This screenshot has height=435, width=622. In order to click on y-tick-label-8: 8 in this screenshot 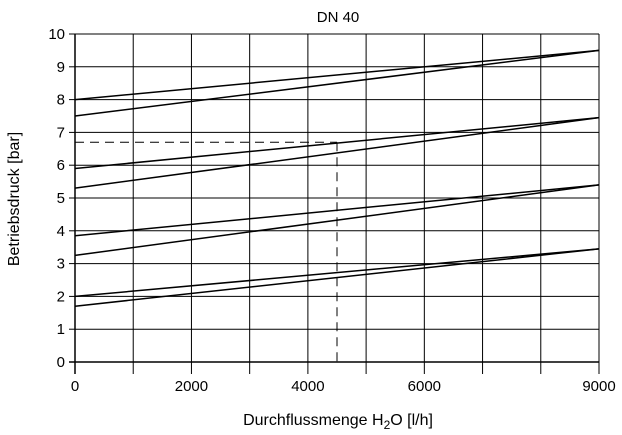, I will do `click(61, 100)`.